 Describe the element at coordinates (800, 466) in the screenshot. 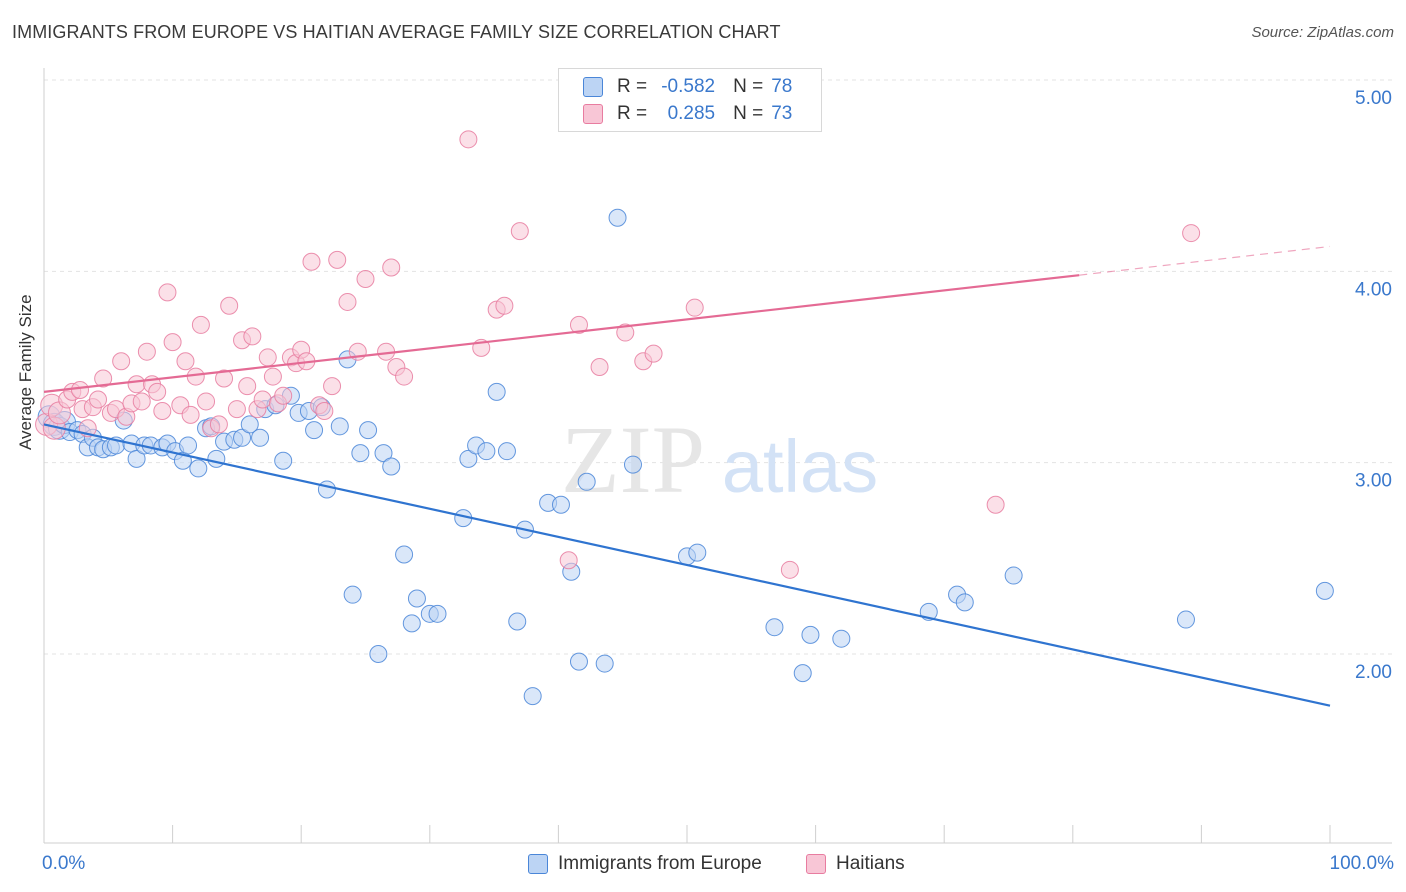

I see `watermark-atlas: atlas` at that location.